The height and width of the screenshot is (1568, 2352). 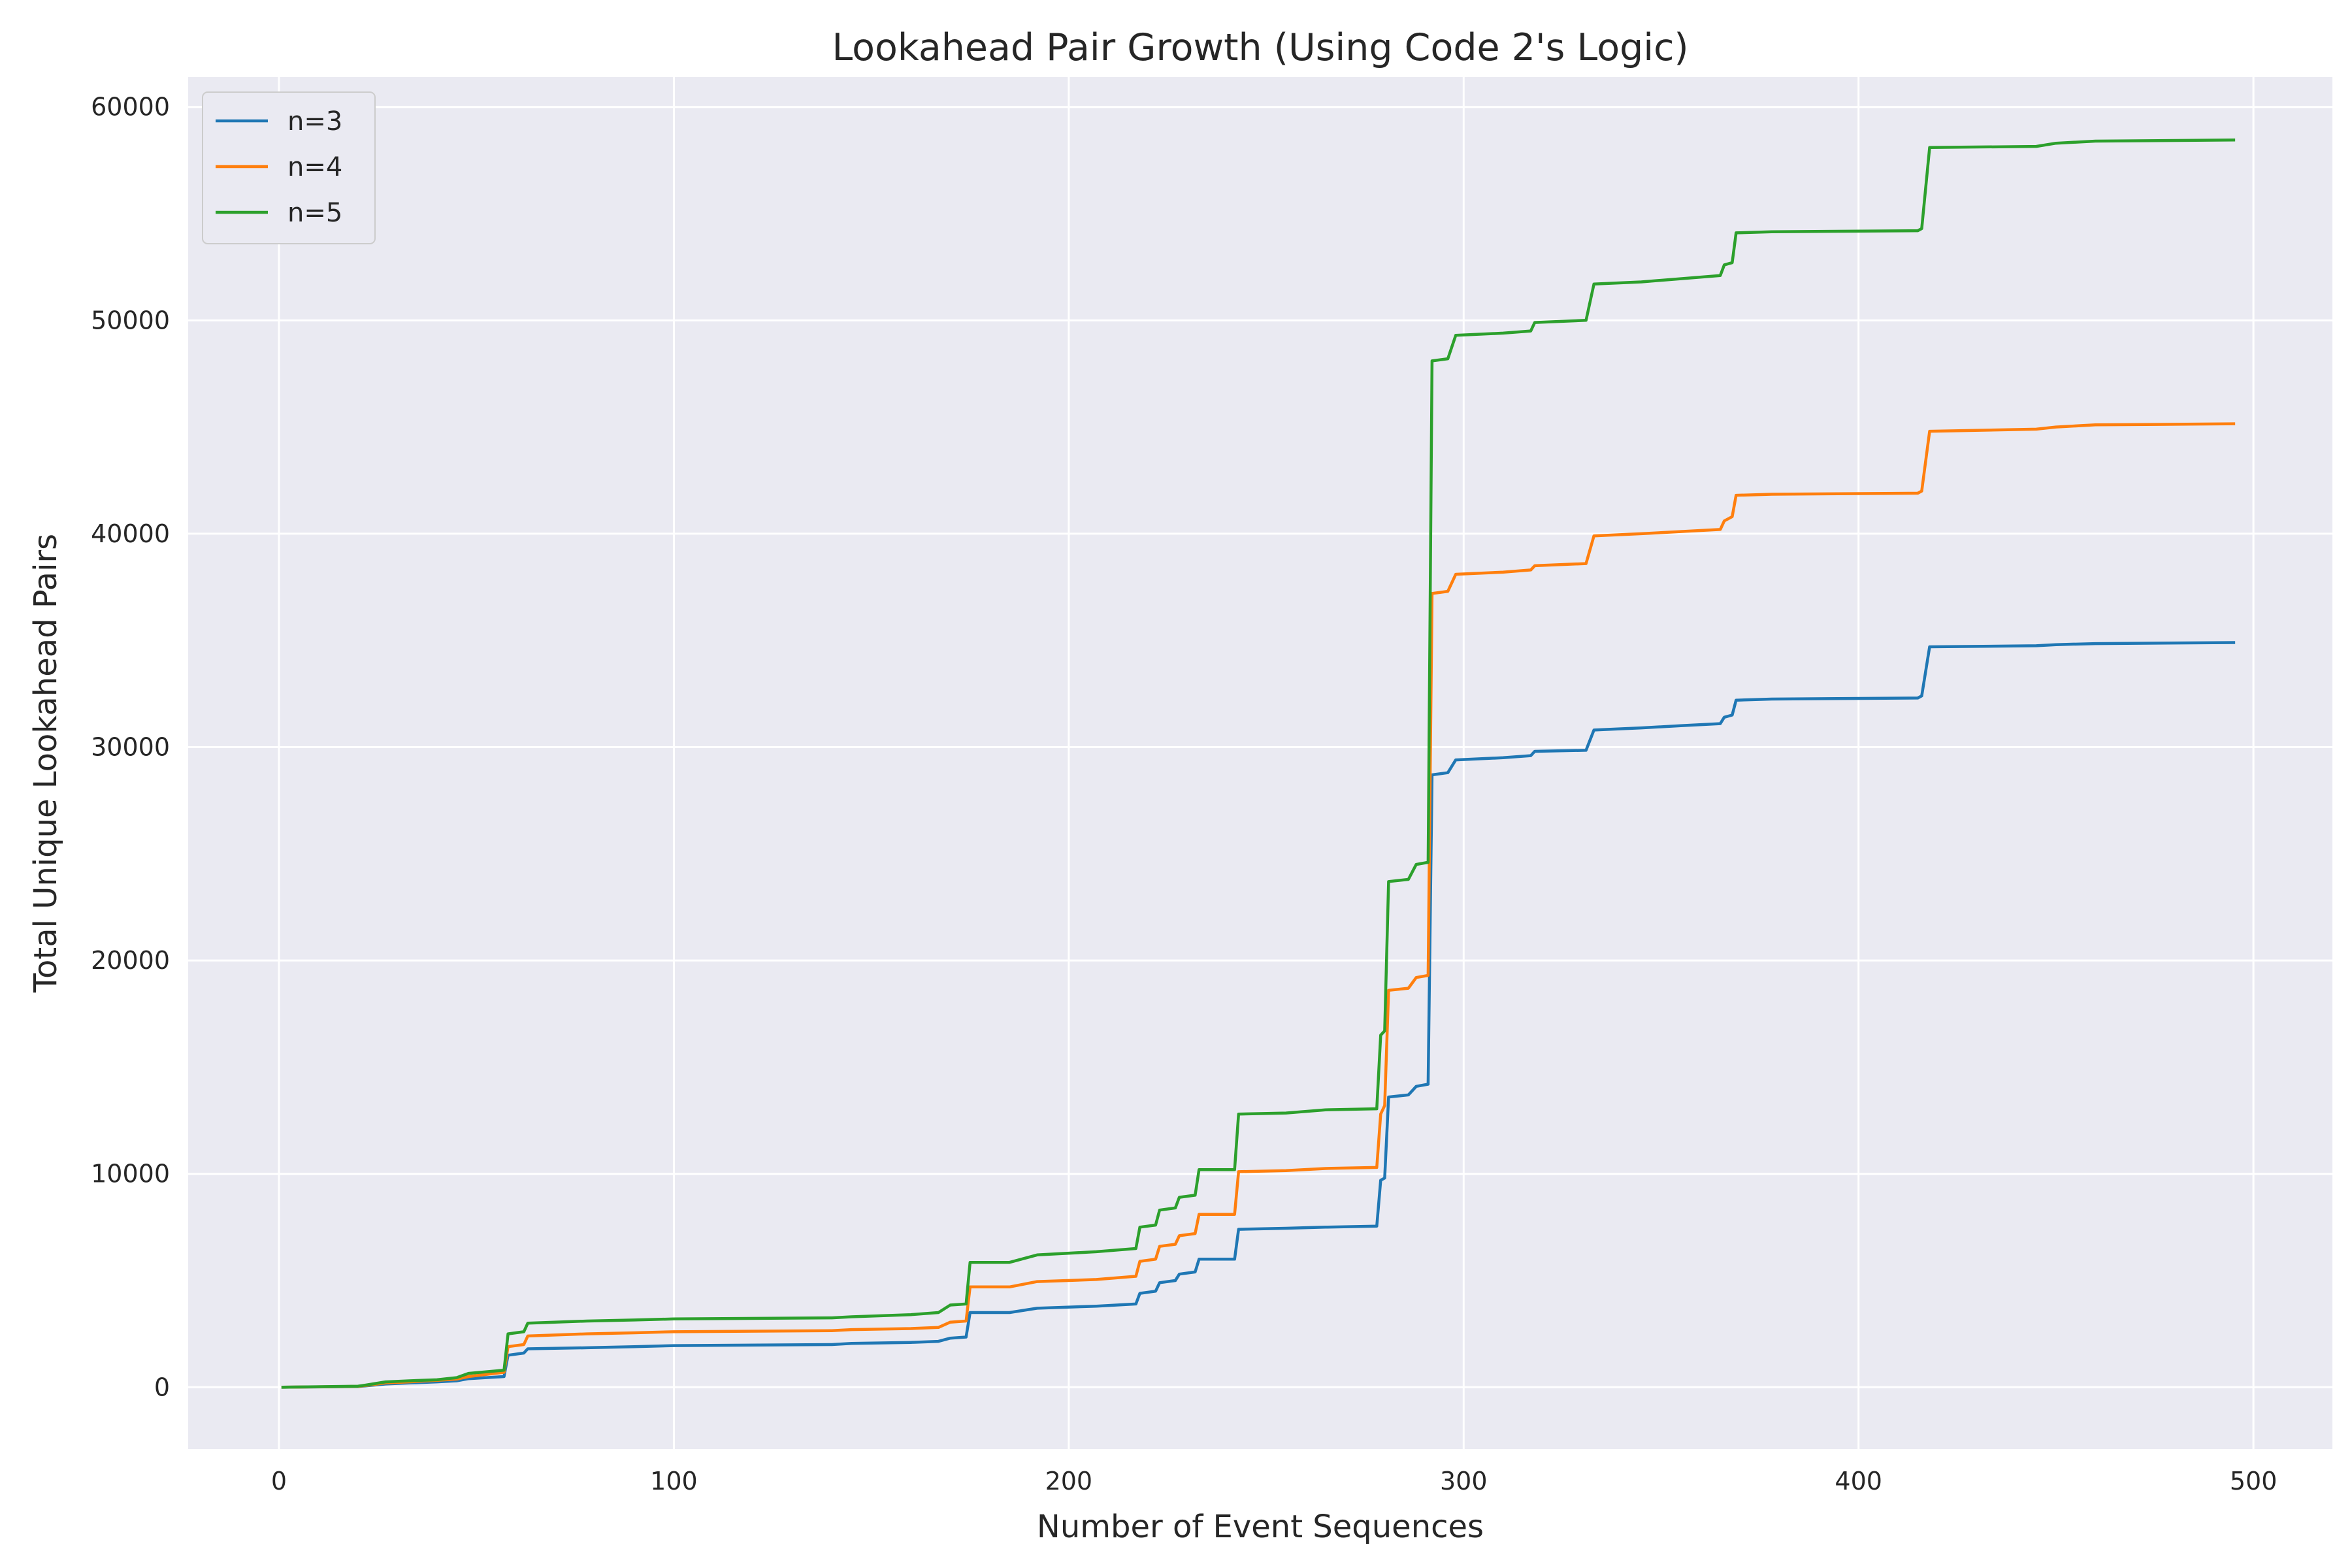 I want to click on x-tick-label: 200, so click(x=1069, y=1481).